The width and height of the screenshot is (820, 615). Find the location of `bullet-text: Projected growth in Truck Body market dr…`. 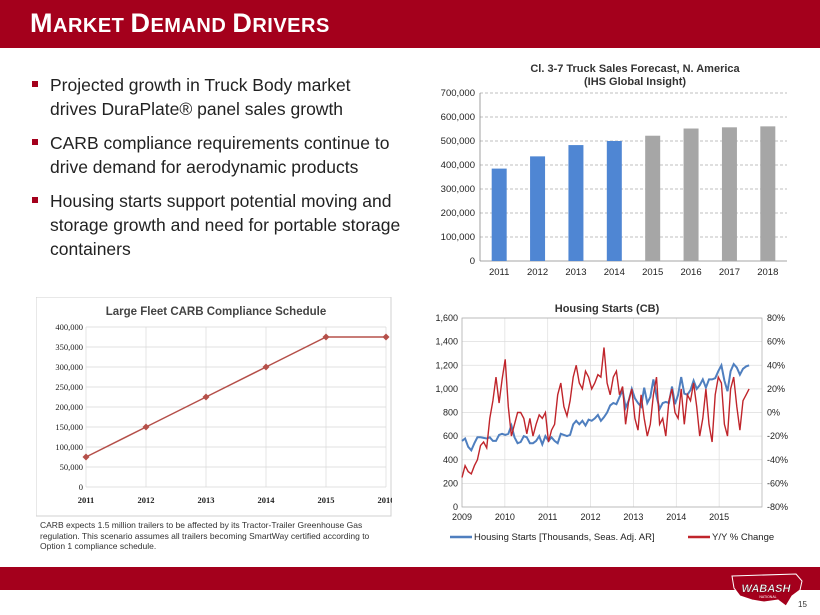

bullet-text: Projected growth in Truck Body market dr… is located at coordinates (200, 97).